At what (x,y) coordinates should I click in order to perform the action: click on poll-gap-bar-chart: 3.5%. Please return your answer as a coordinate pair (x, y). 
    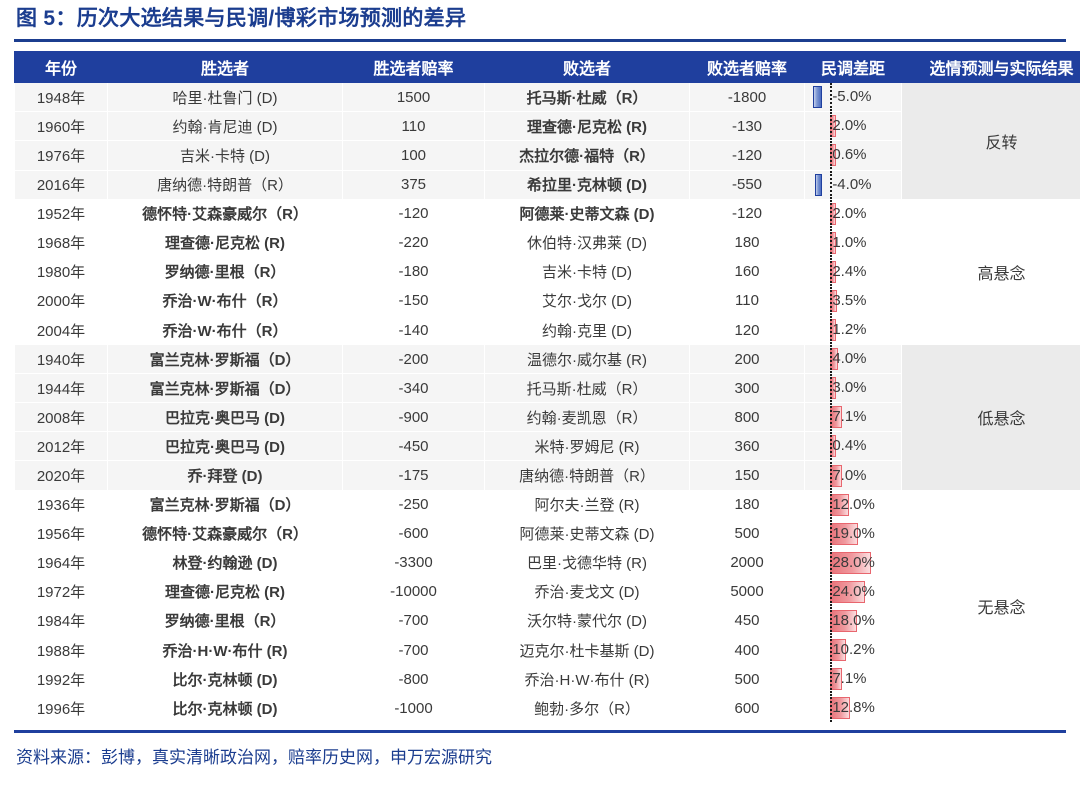
    Looking at the image, I should click on (853, 301).